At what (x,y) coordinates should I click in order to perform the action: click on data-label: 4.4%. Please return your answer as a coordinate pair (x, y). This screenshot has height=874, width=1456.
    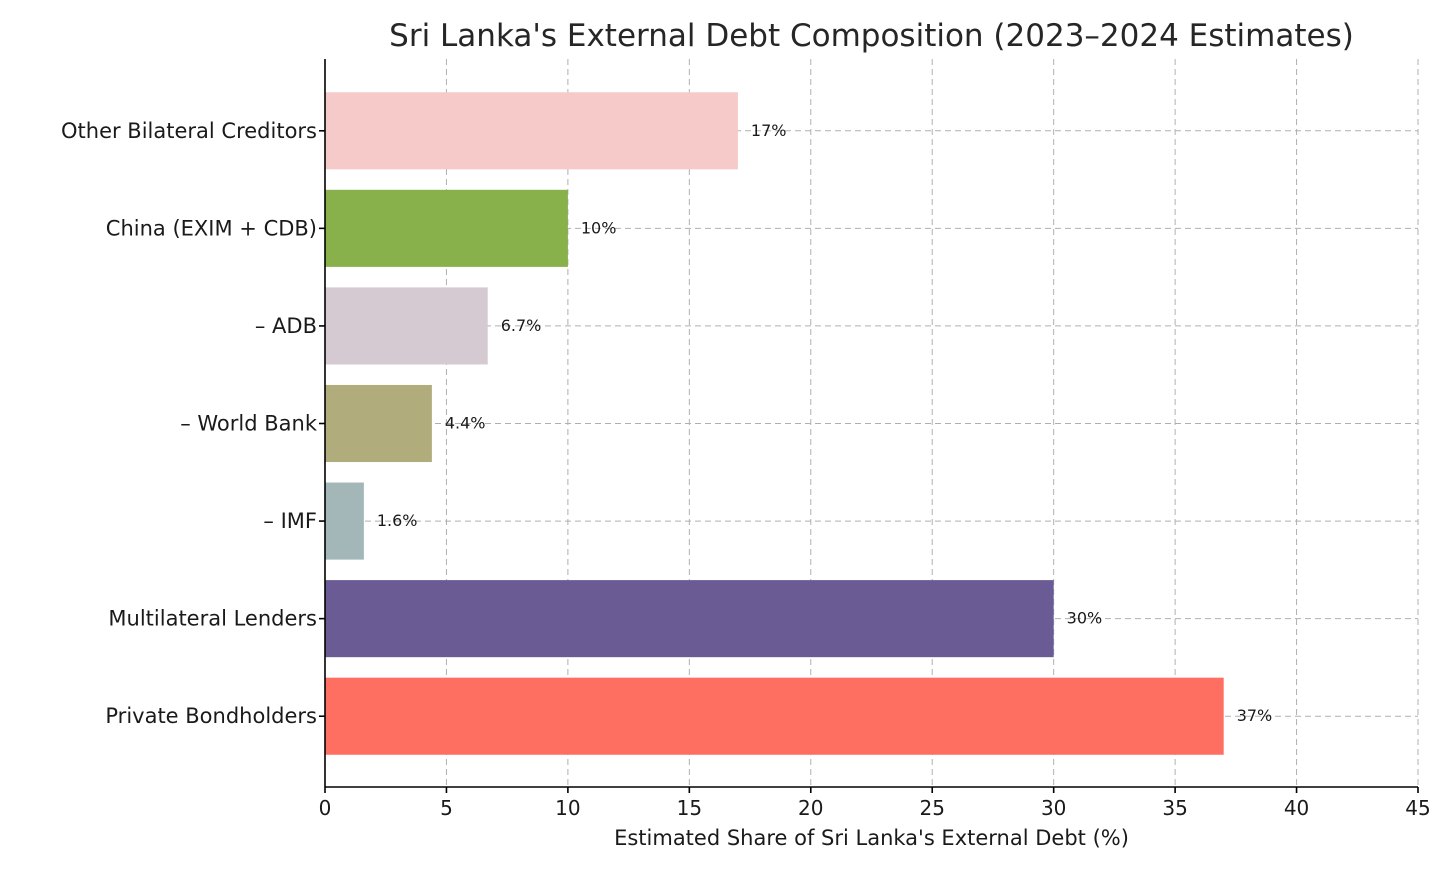
    Looking at the image, I should click on (465, 423).